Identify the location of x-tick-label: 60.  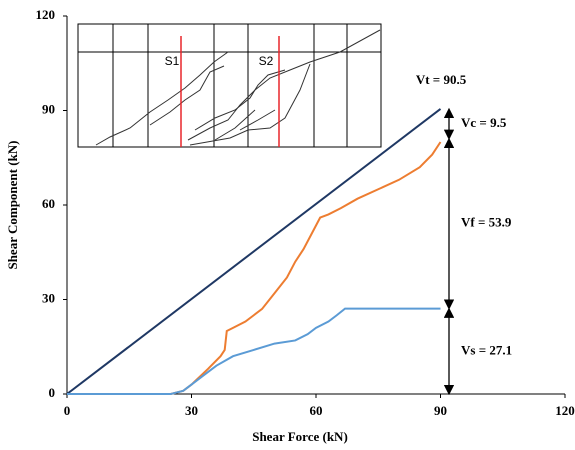
(316, 410).